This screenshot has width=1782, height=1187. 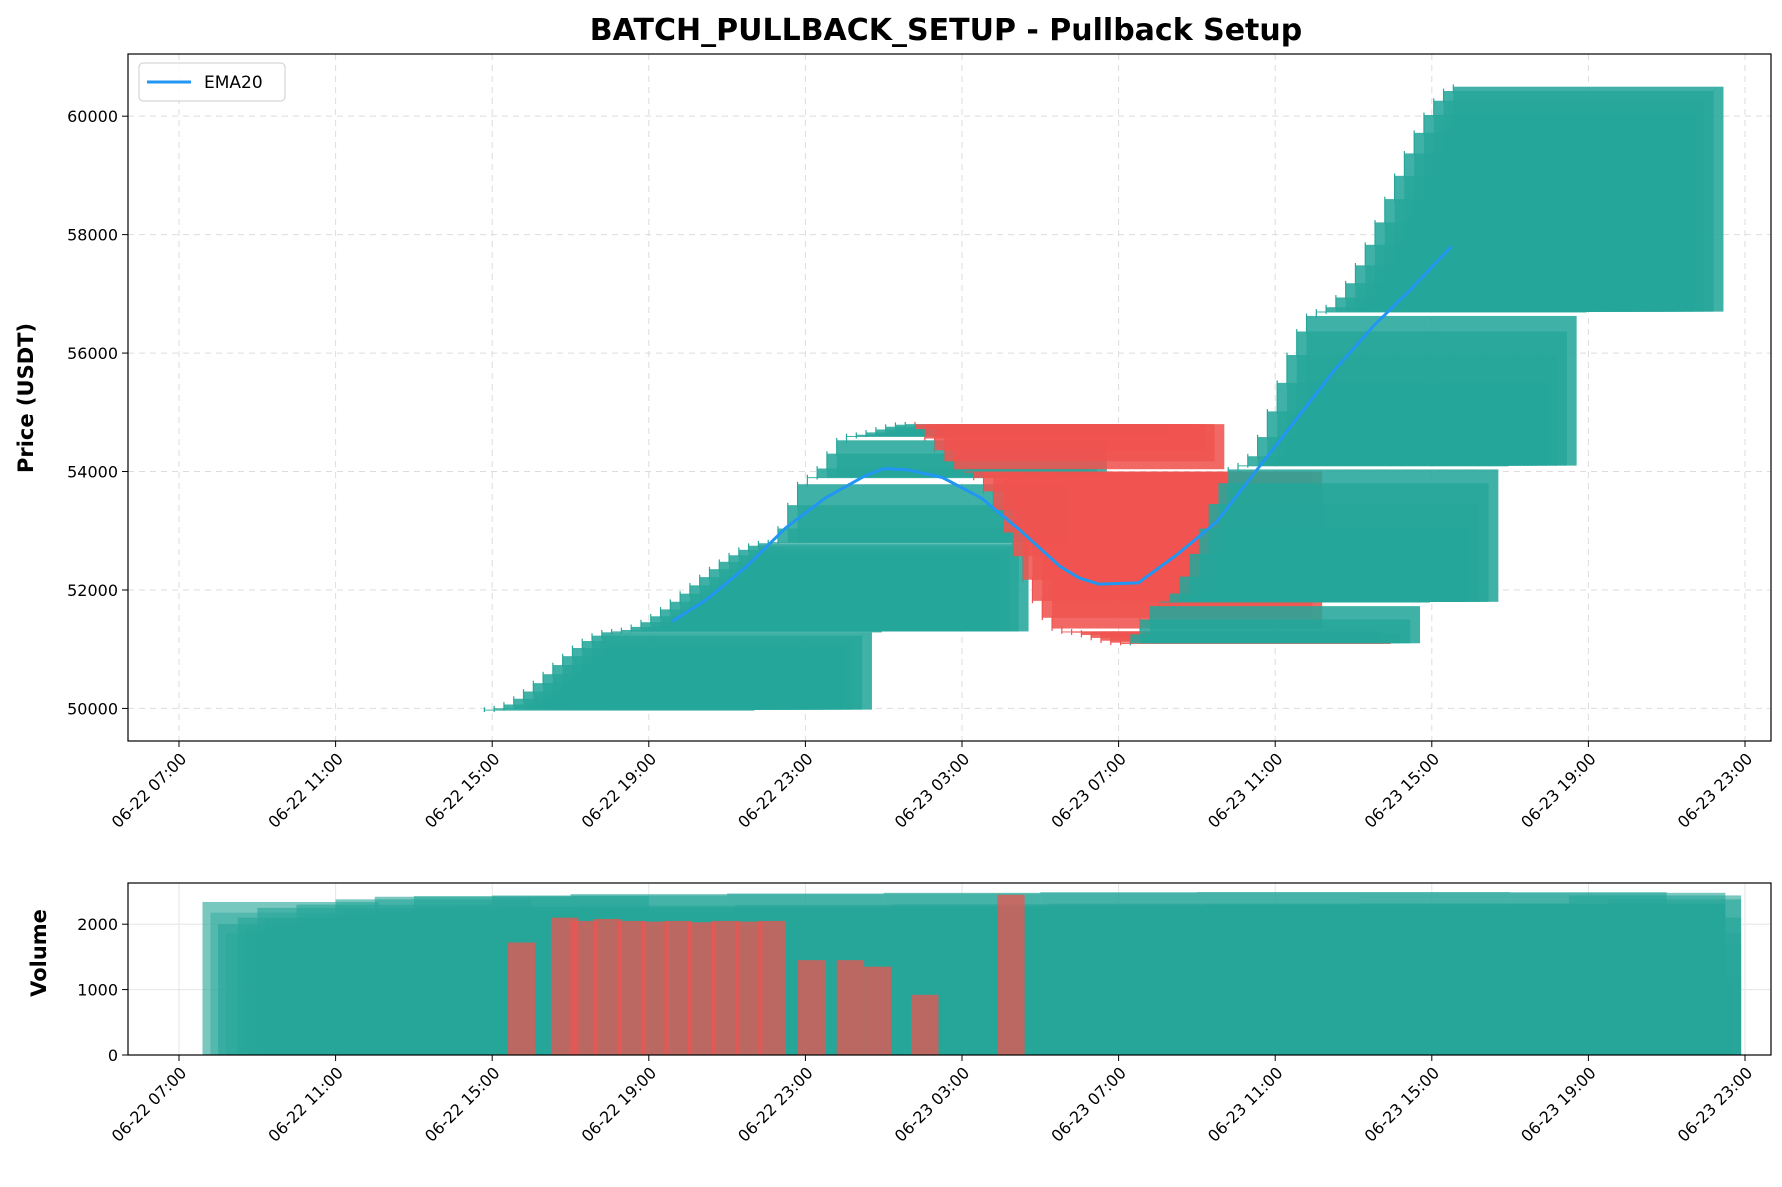 I want to click on volume-marks, so click(x=972, y=973).